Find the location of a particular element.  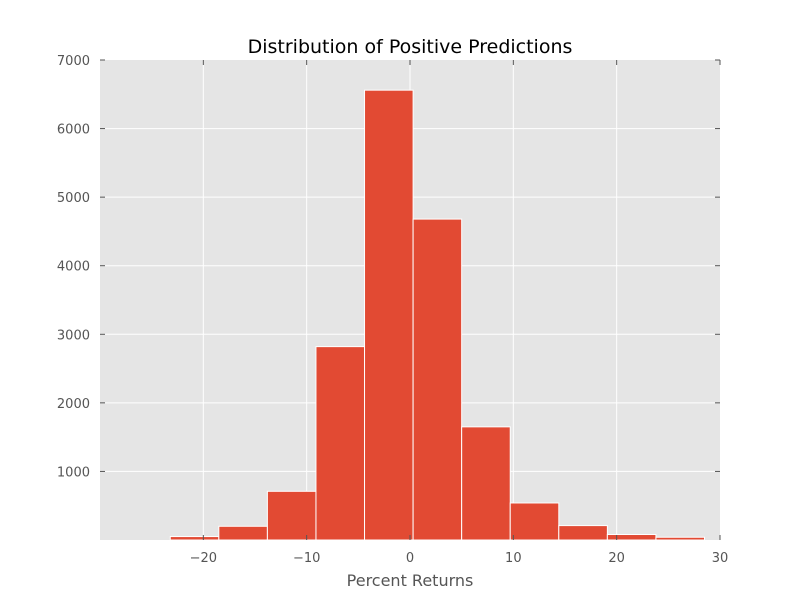

chart-title: Distribution of Positive Predictions is located at coordinates (410, 47).